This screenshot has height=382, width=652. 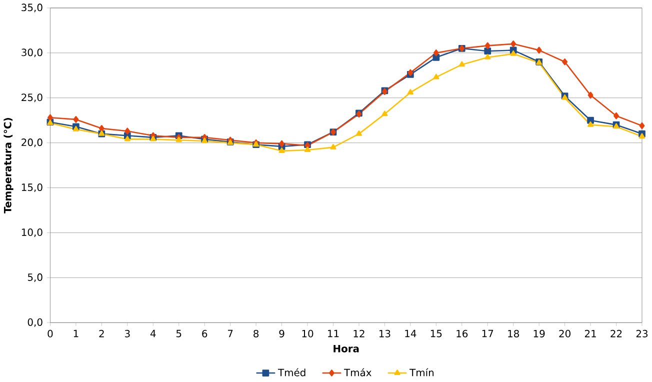 What do you see at coordinates (35, 322) in the screenshot?
I see `y-tick-label: 0,0` at bounding box center [35, 322].